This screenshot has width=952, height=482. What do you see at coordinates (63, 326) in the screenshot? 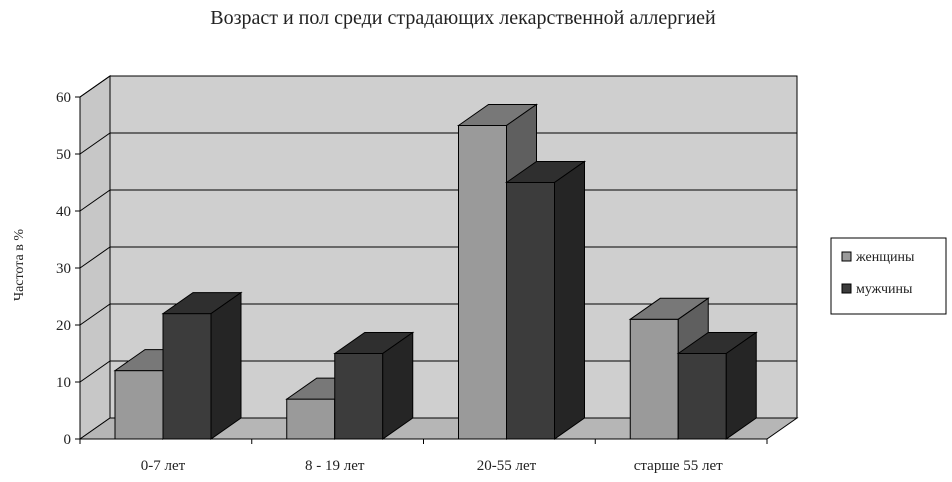
I see `y-tick-label: 20` at bounding box center [63, 326].